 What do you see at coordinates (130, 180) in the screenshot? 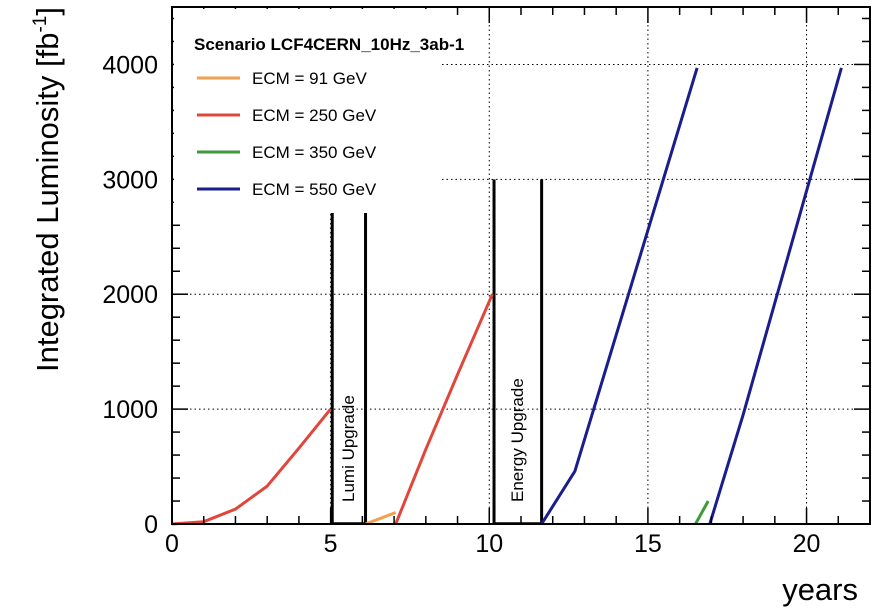
I see `y-tick-label: 3000` at bounding box center [130, 180].